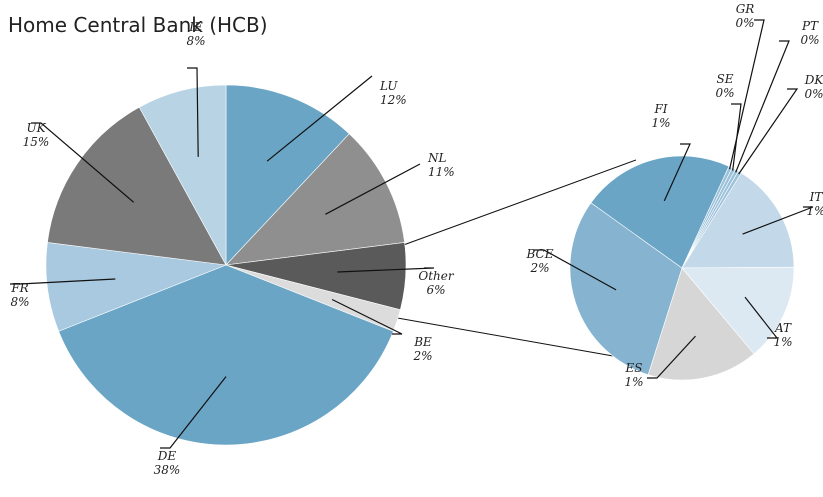 This screenshot has height=497, width=823. What do you see at coordinates (182, 175) in the screenshot?
I see `main-slice-ie` at bounding box center [182, 175].